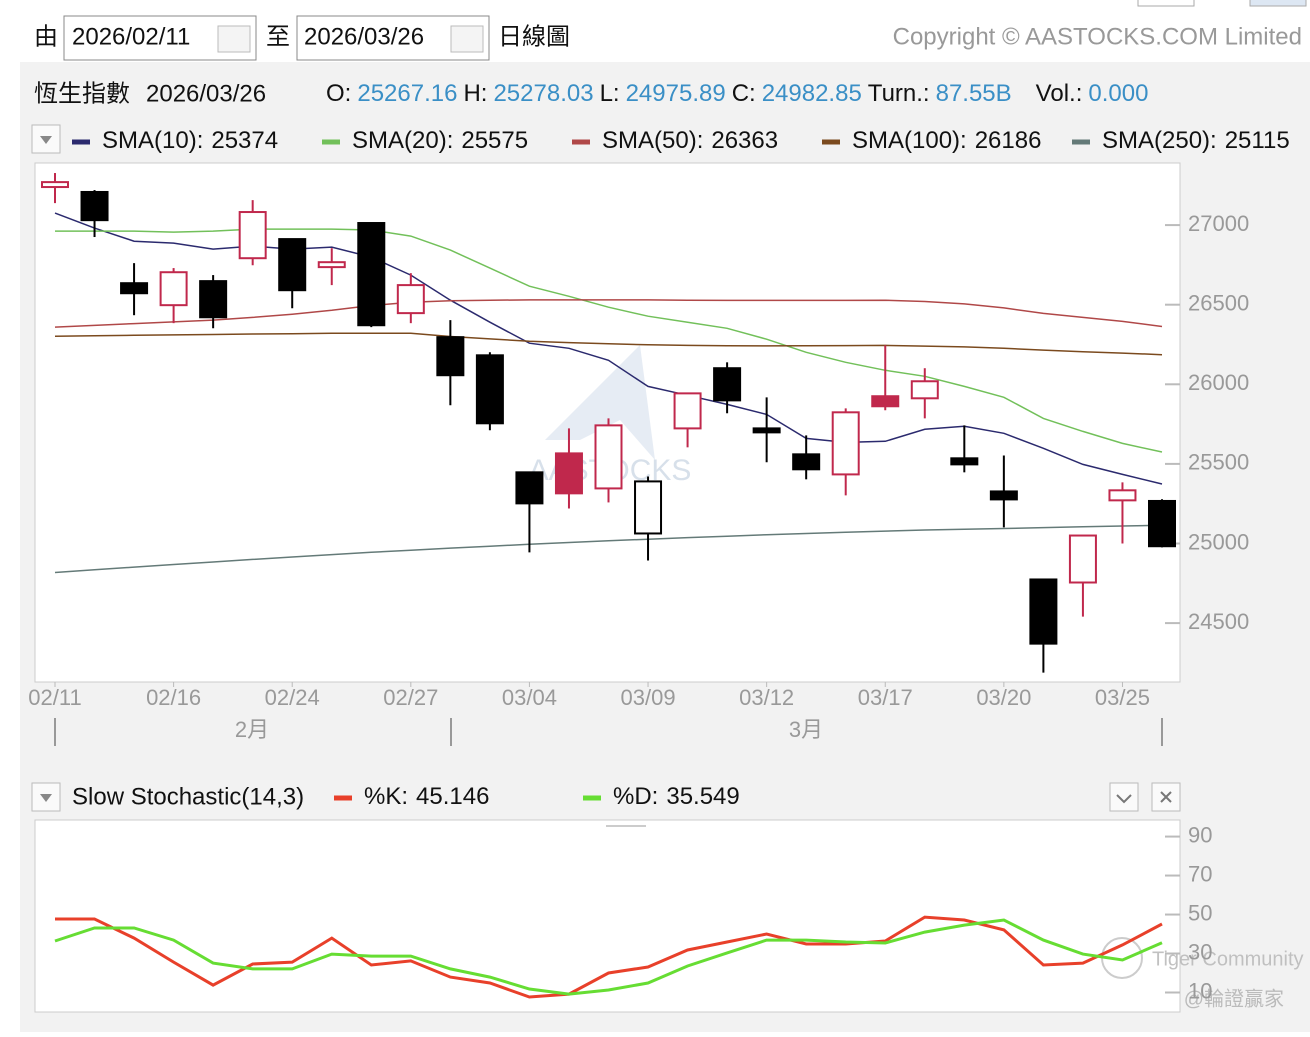 The height and width of the screenshot is (1037, 1310). I want to click on legend-value: 25115, so click(1257, 140).